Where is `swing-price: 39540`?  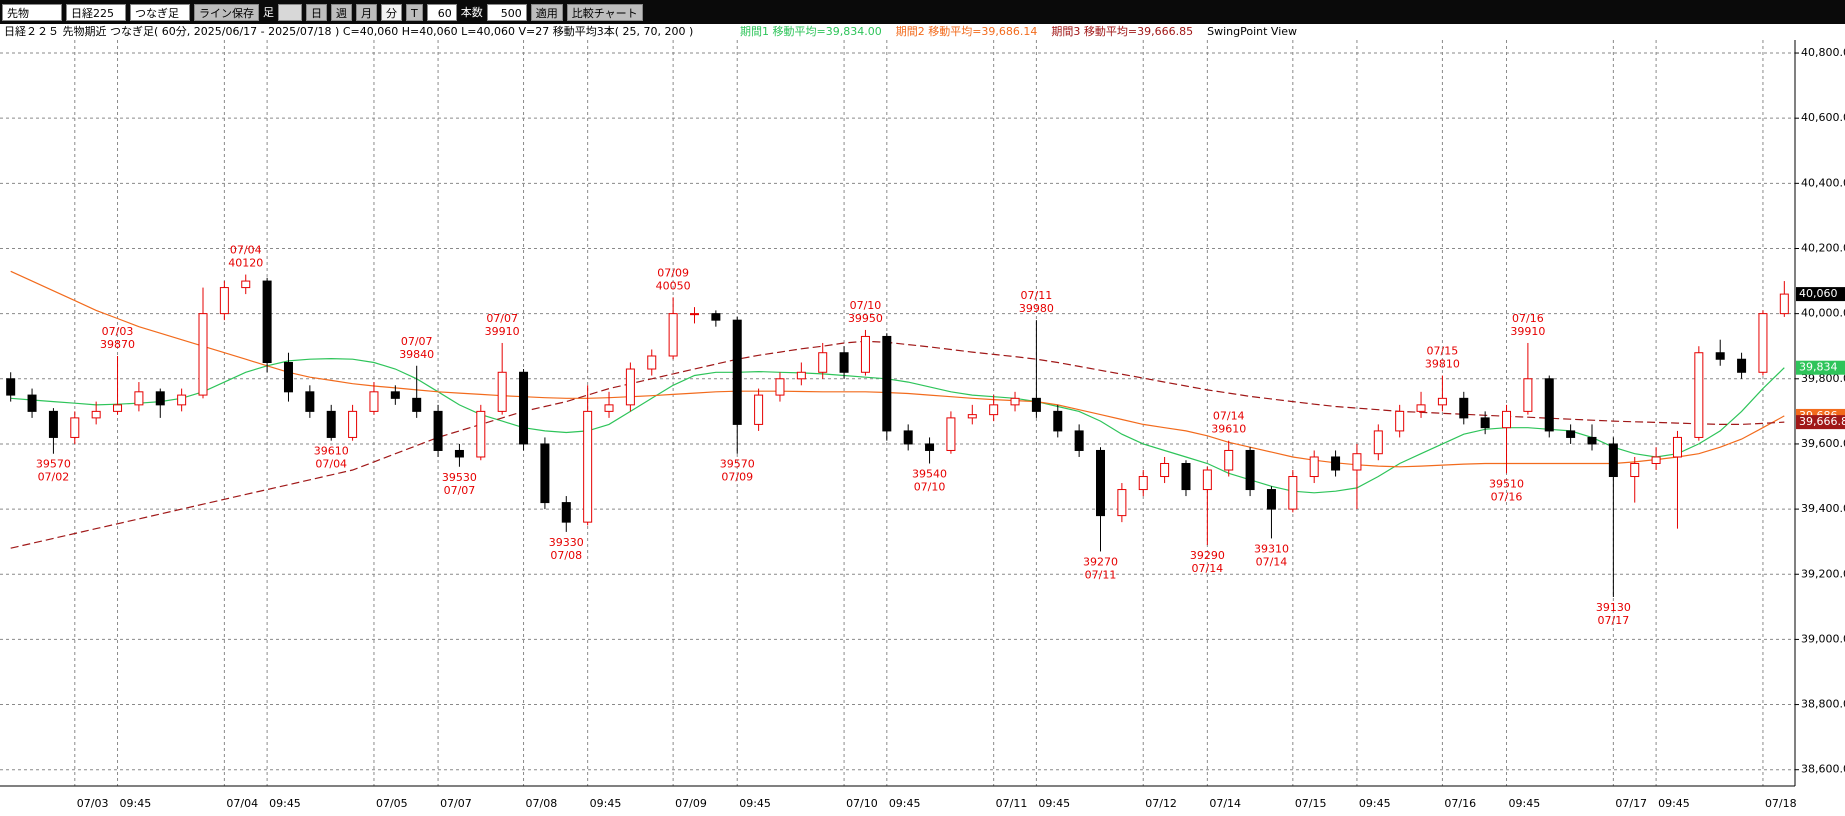 swing-price: 39540 is located at coordinates (929, 473).